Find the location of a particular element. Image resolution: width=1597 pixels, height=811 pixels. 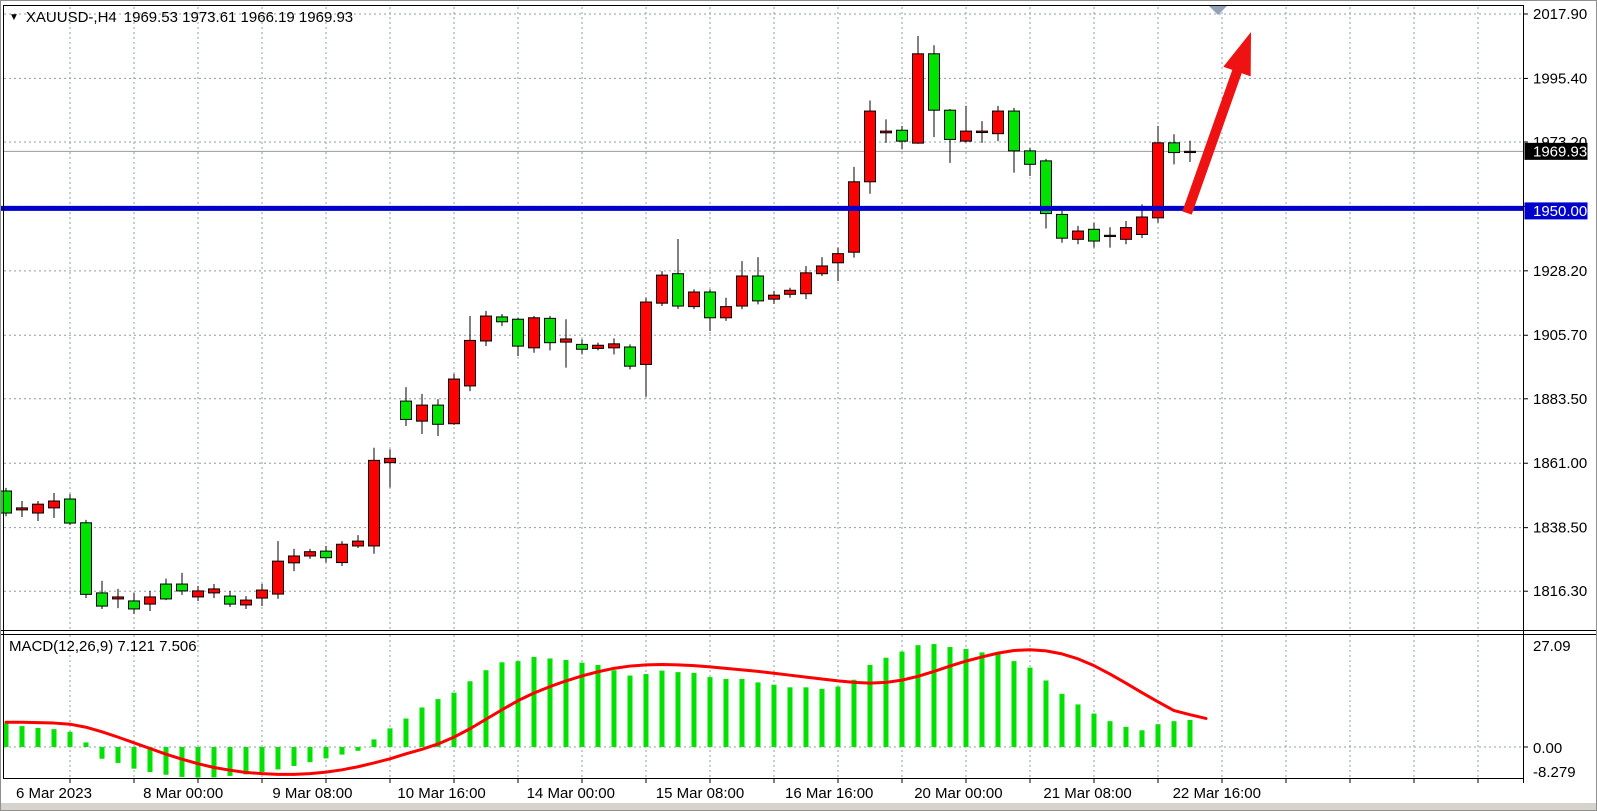

time-axis-label: 15 Mar 08:00 is located at coordinates (700, 793).